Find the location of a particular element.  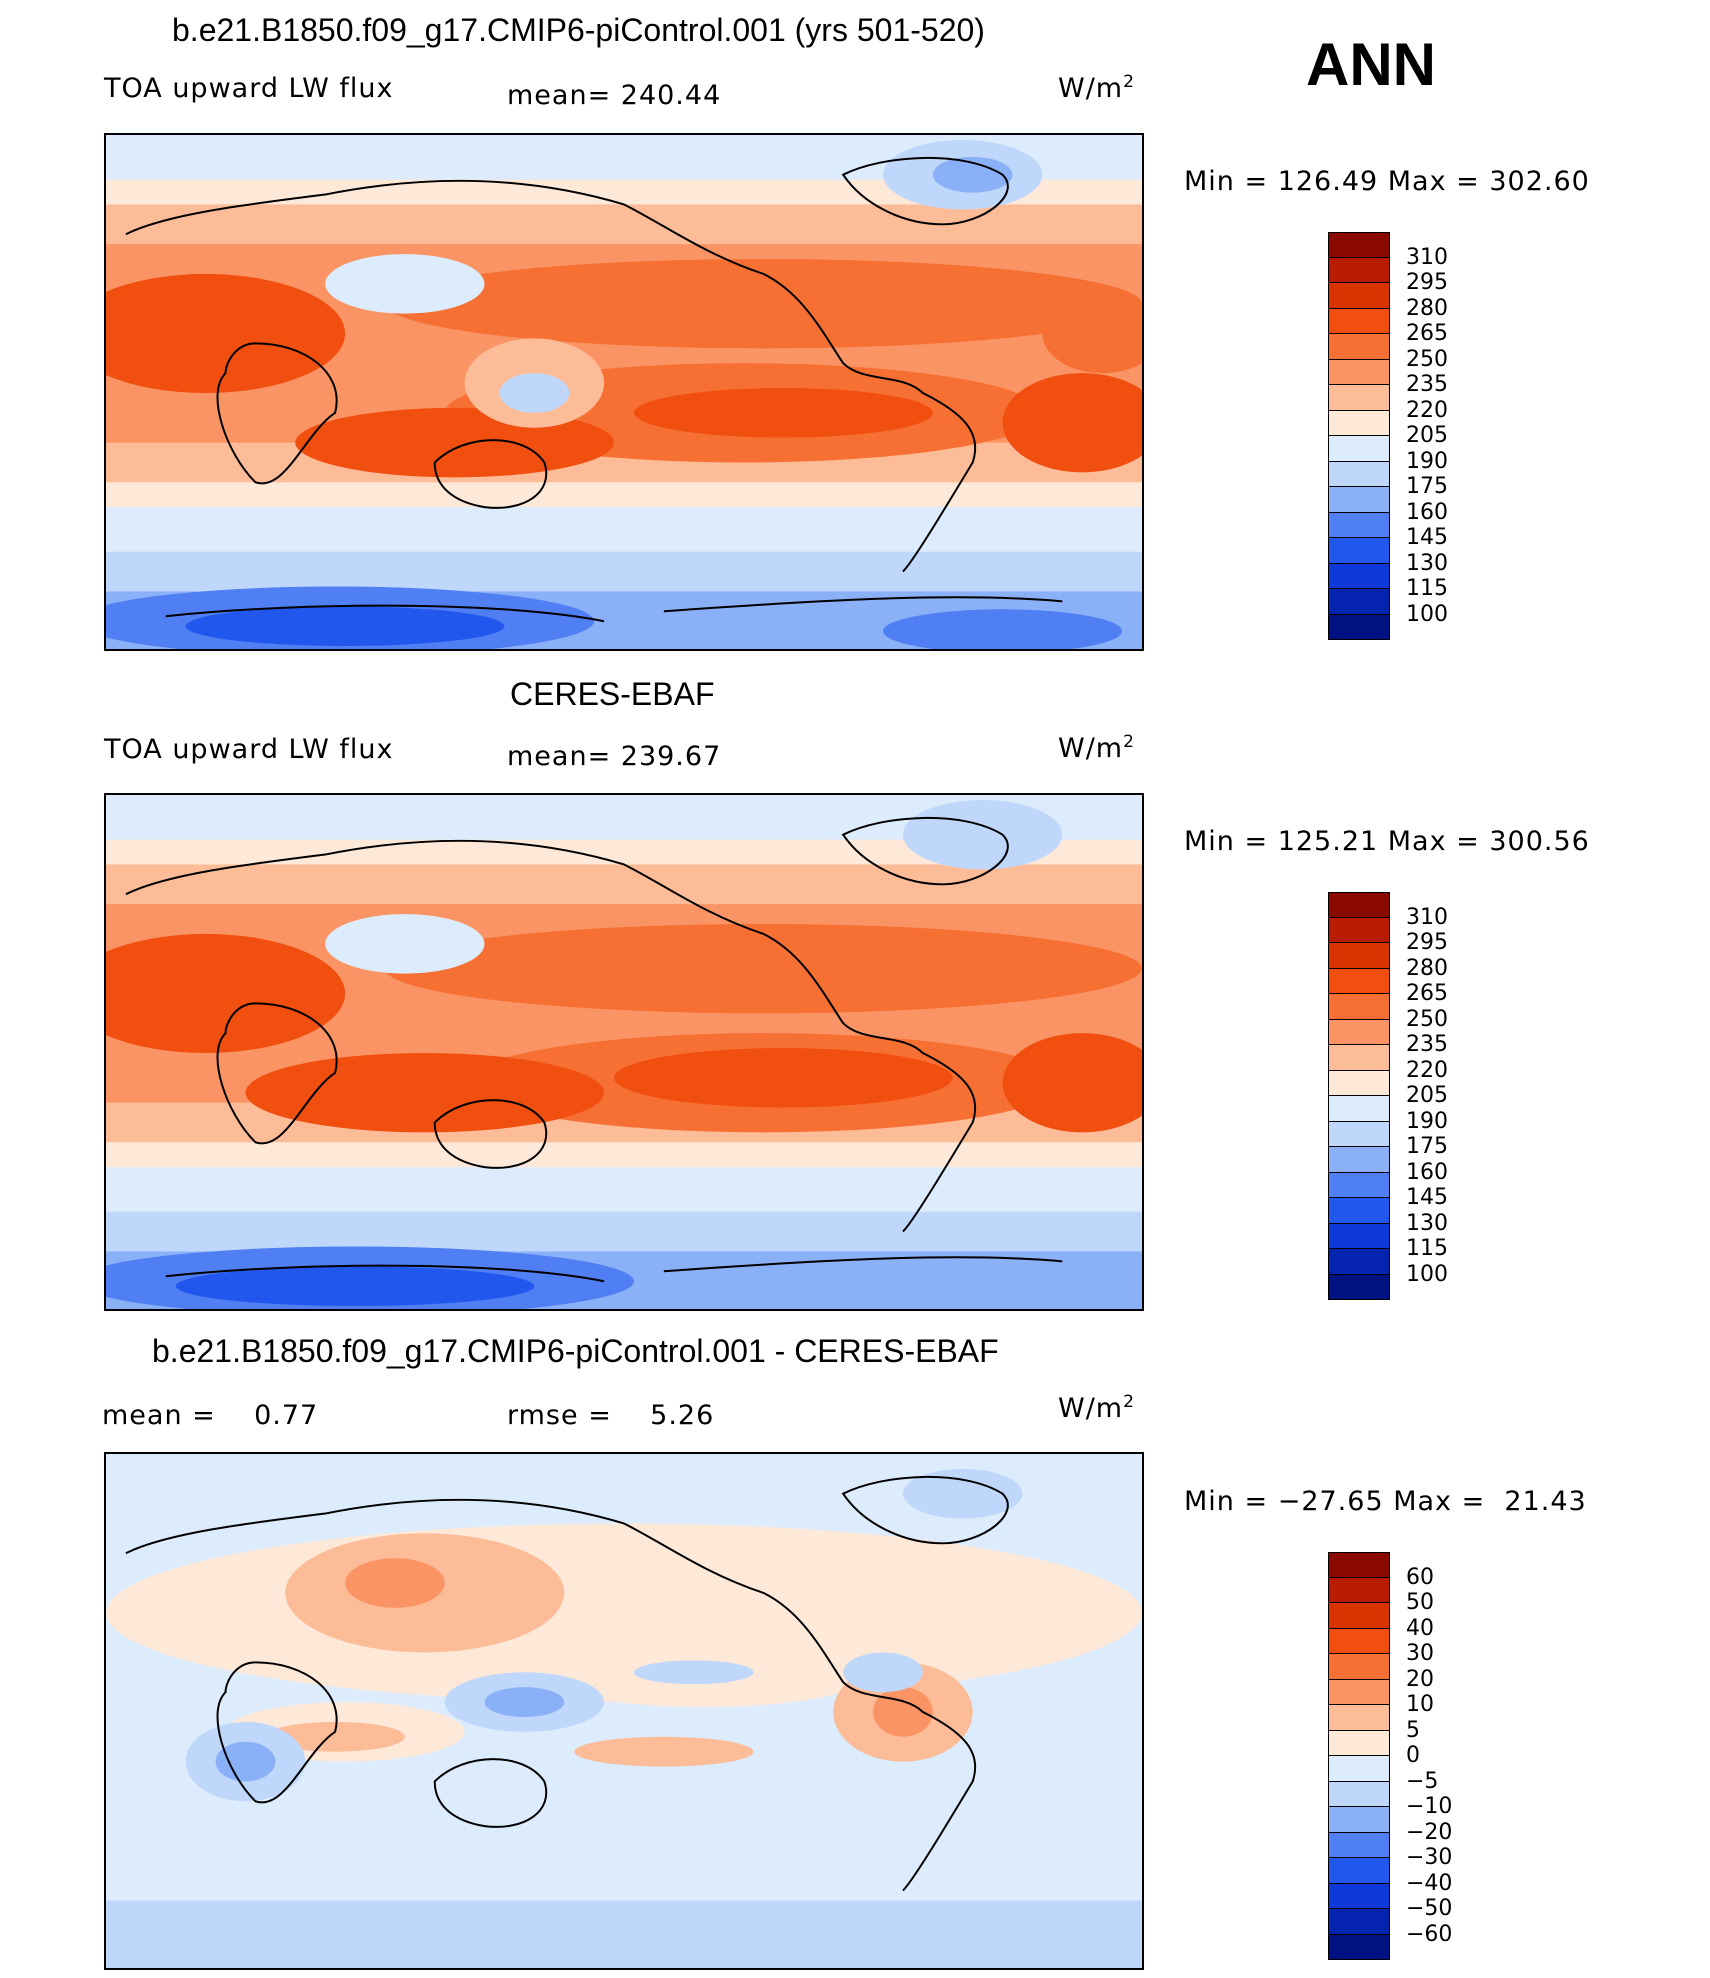

colorbar-level-label: 235 is located at coordinates (1427, 384).